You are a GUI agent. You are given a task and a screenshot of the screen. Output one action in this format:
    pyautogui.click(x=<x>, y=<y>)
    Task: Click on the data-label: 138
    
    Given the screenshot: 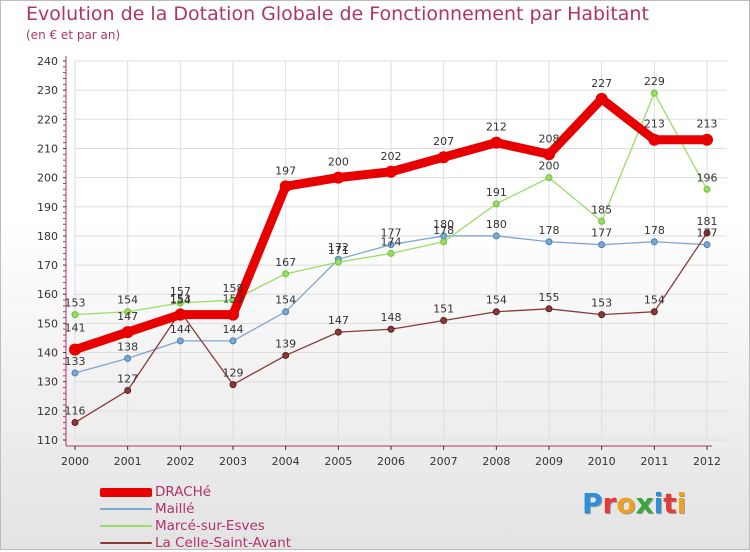 What is the action you would take?
    pyautogui.click(x=127, y=346)
    